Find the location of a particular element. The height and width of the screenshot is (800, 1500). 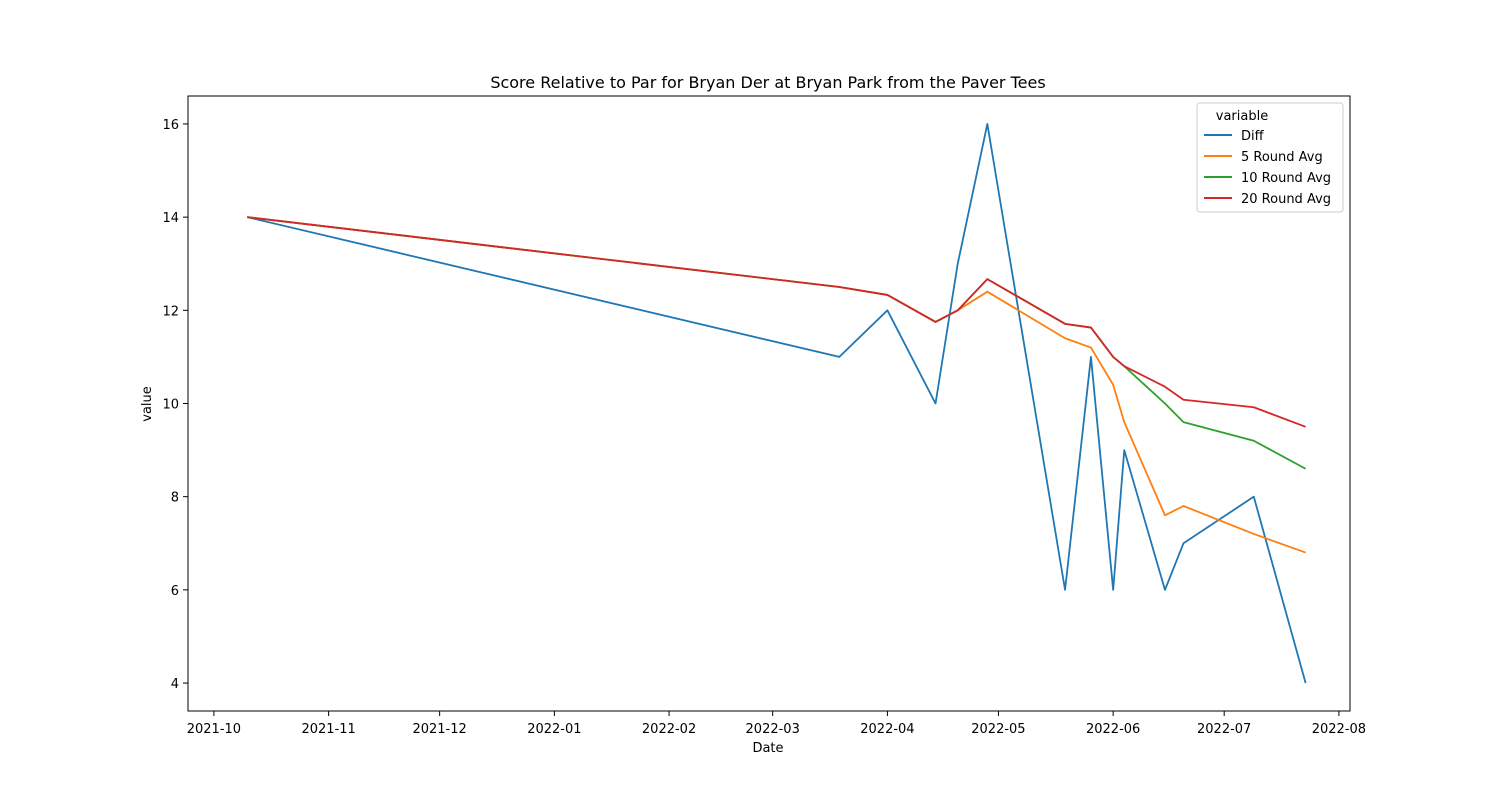

y-tick-label: 14 is located at coordinates (170, 218).